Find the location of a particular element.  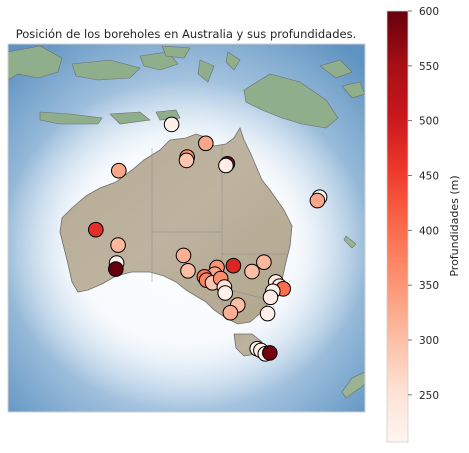

colorbar-tick-label: 250 is located at coordinates (429, 396).